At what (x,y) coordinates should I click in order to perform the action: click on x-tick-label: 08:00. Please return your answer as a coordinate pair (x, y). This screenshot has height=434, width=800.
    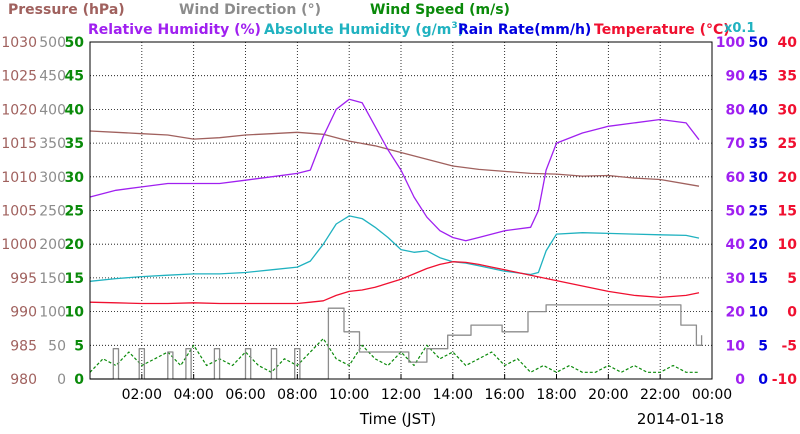
    Looking at the image, I should click on (297, 395).